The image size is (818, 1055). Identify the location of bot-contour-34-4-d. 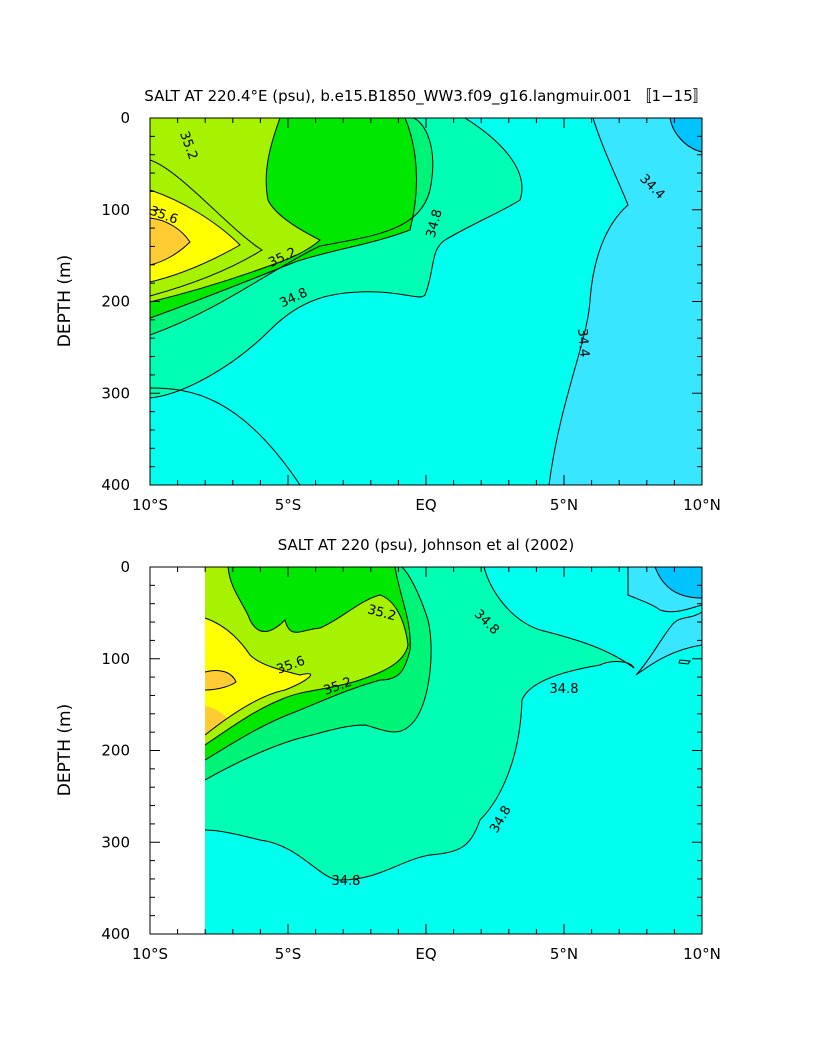
(684, 662).